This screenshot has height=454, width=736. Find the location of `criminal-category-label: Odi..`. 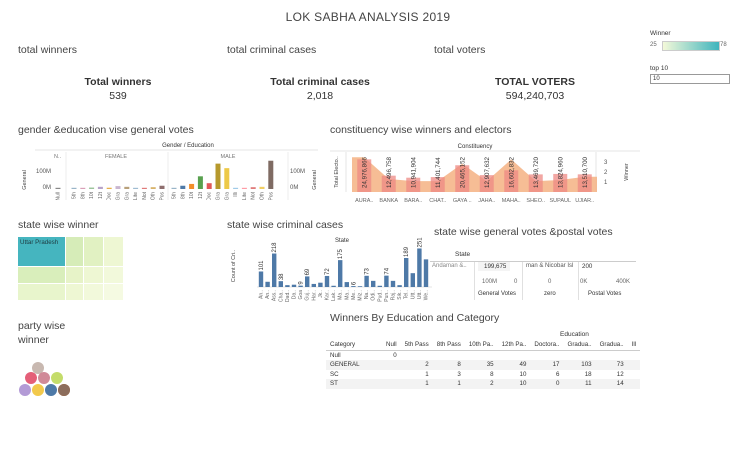

criminal-category-label: Odi.. is located at coordinates (374, 295).